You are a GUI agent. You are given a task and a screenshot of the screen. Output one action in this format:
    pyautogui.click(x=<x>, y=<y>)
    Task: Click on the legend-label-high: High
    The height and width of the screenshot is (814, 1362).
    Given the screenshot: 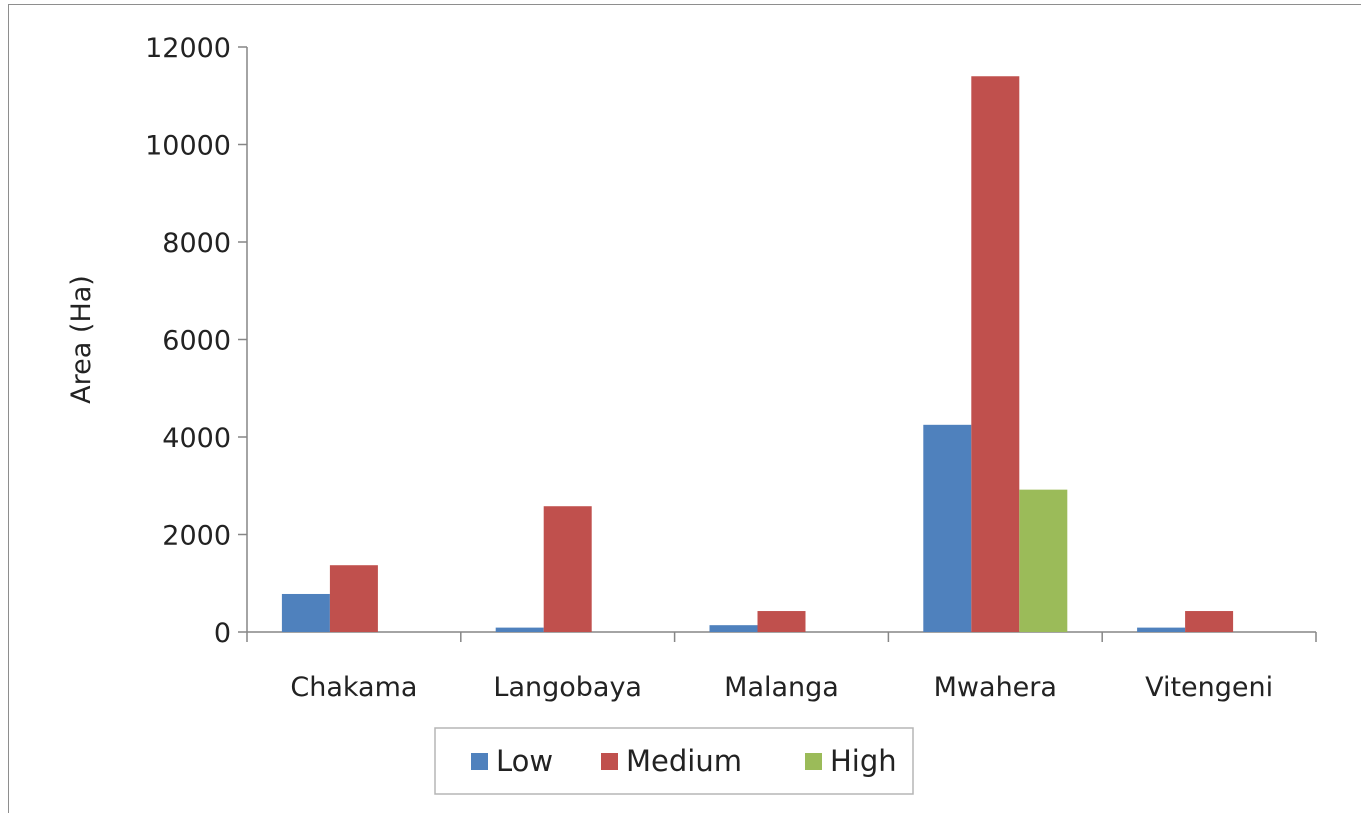 What is the action you would take?
    pyautogui.click(x=863, y=761)
    